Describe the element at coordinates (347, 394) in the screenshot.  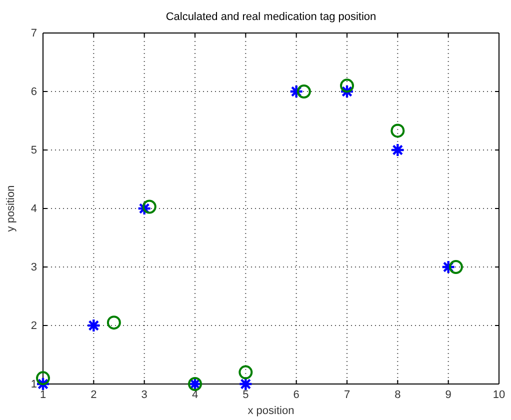
I see `x-tick-label: 7` at that location.